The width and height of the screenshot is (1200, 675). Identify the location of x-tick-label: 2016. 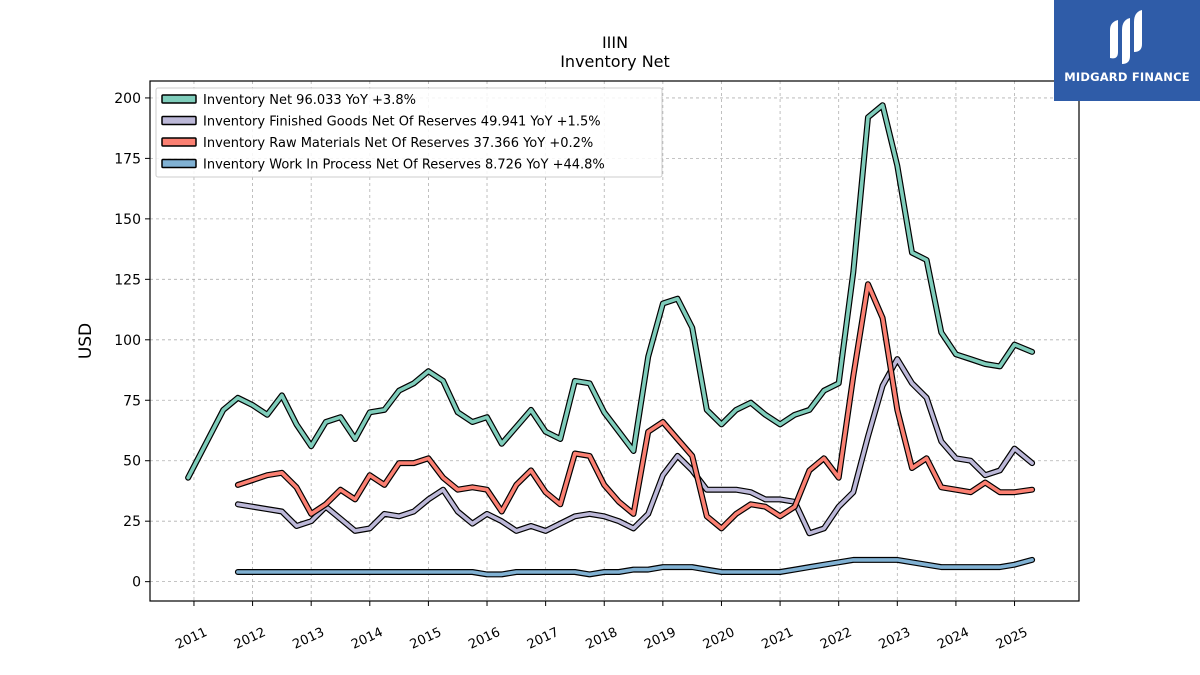
(484, 639).